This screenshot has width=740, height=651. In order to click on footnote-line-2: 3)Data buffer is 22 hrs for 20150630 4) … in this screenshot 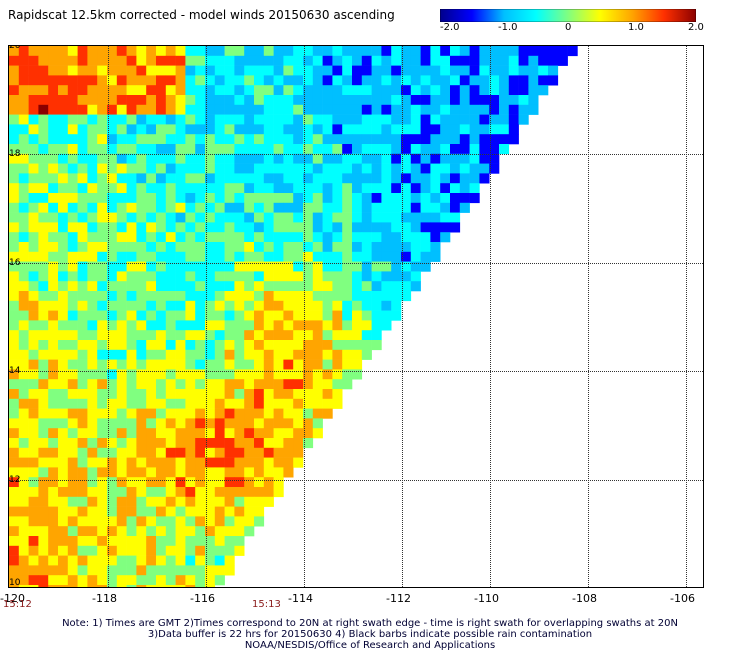, I will do `click(370, 634)`.